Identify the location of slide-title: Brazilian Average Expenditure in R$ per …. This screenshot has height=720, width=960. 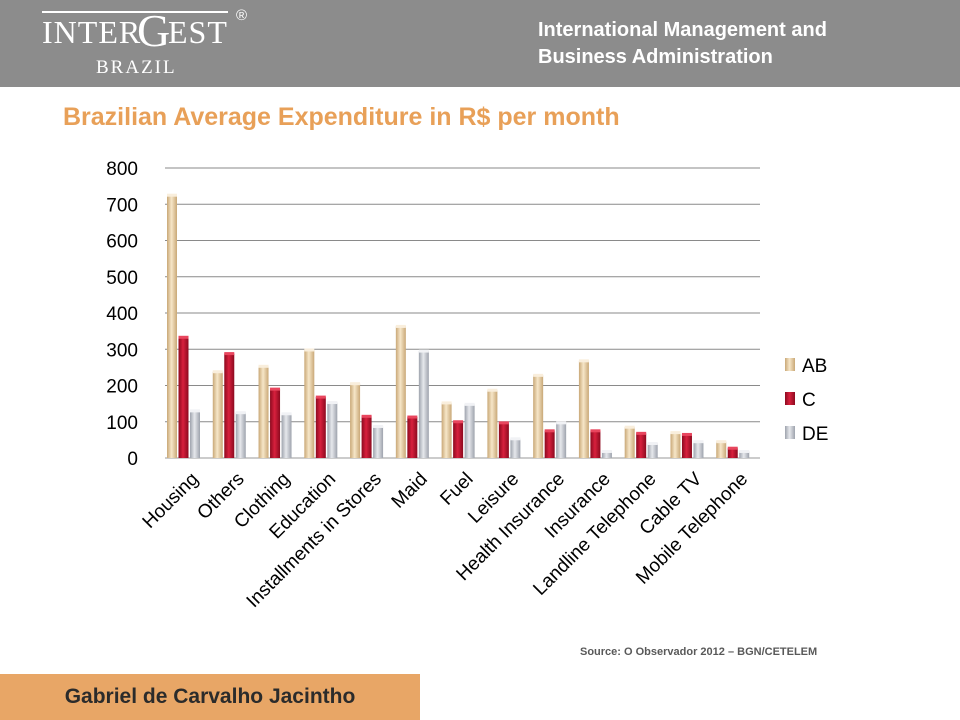
(341, 117).